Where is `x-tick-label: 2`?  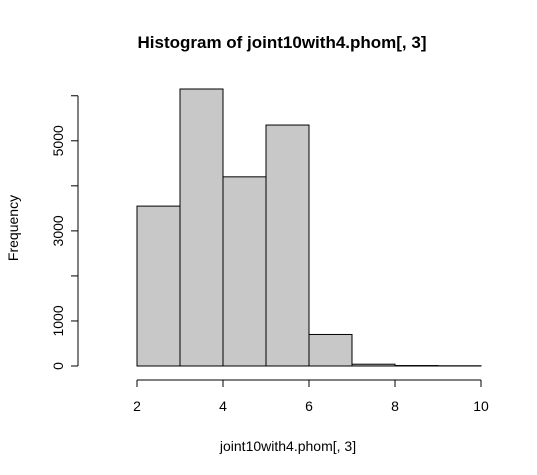
x-tick-label: 2 is located at coordinates (137, 406).